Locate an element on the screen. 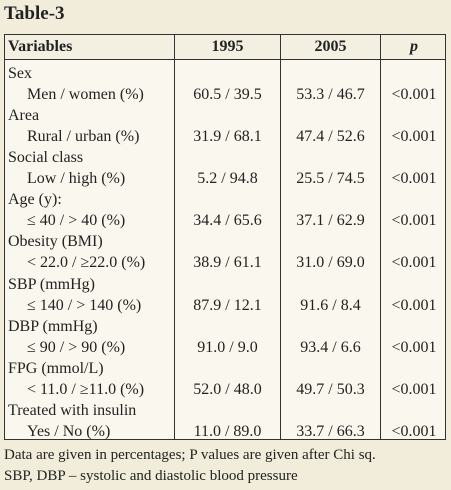  row-label: ≤ 140 / > 140 (%) is located at coordinates (84, 305).